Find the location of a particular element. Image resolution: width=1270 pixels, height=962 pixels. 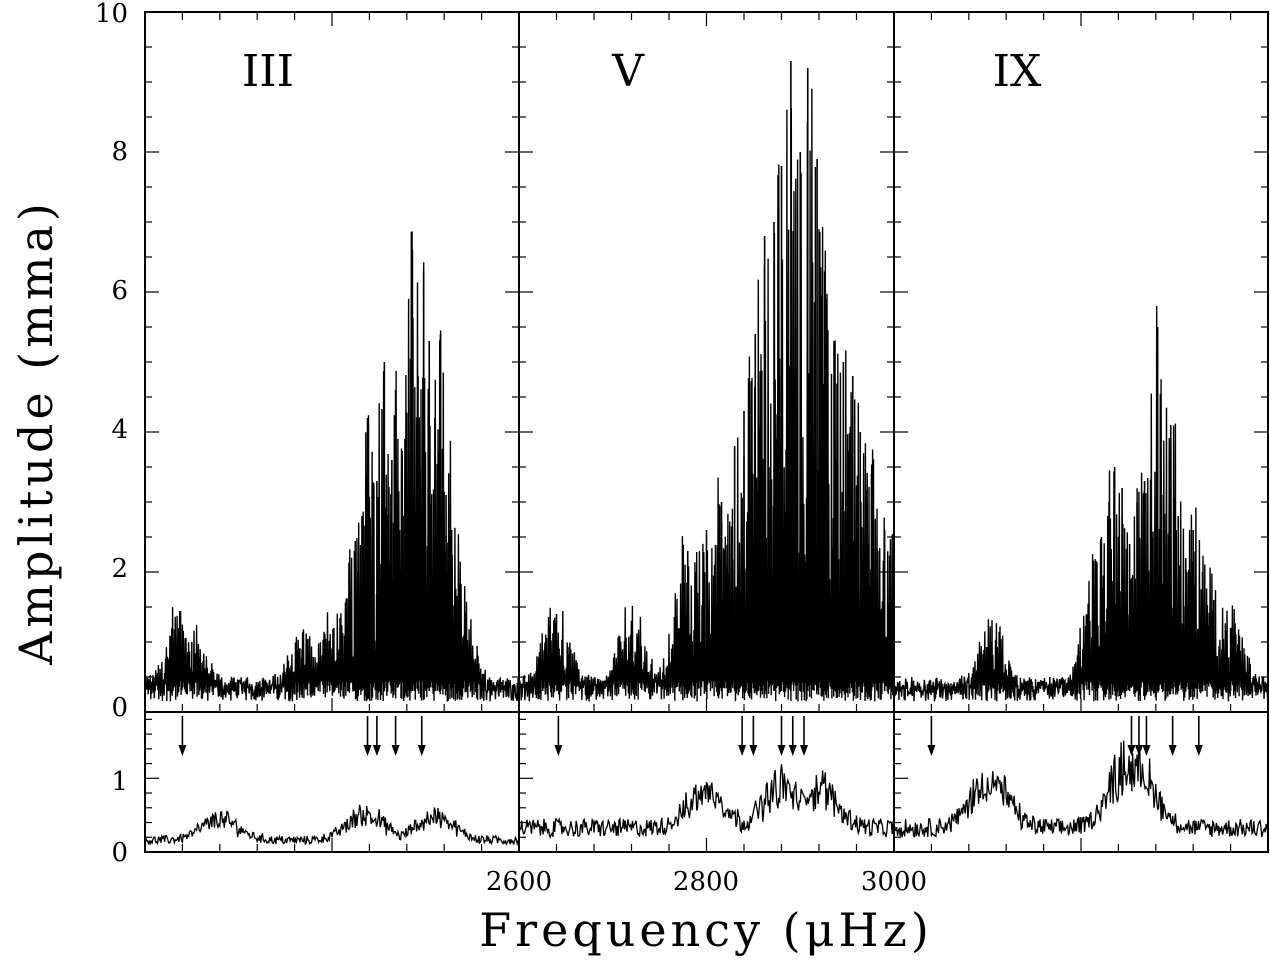

bottom-ytick-label-0: 0 is located at coordinates (119, 853).